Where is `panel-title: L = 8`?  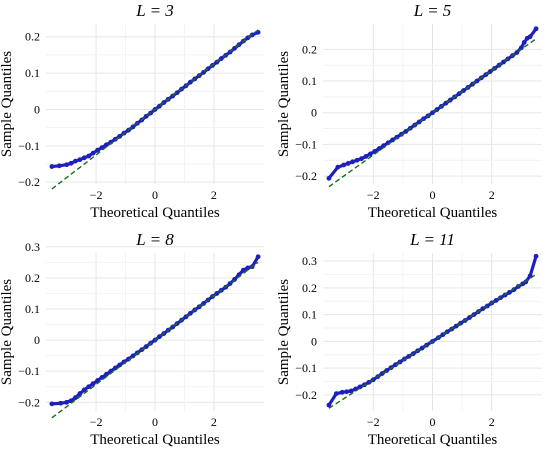
panel-title: L = 8 is located at coordinates (154, 239).